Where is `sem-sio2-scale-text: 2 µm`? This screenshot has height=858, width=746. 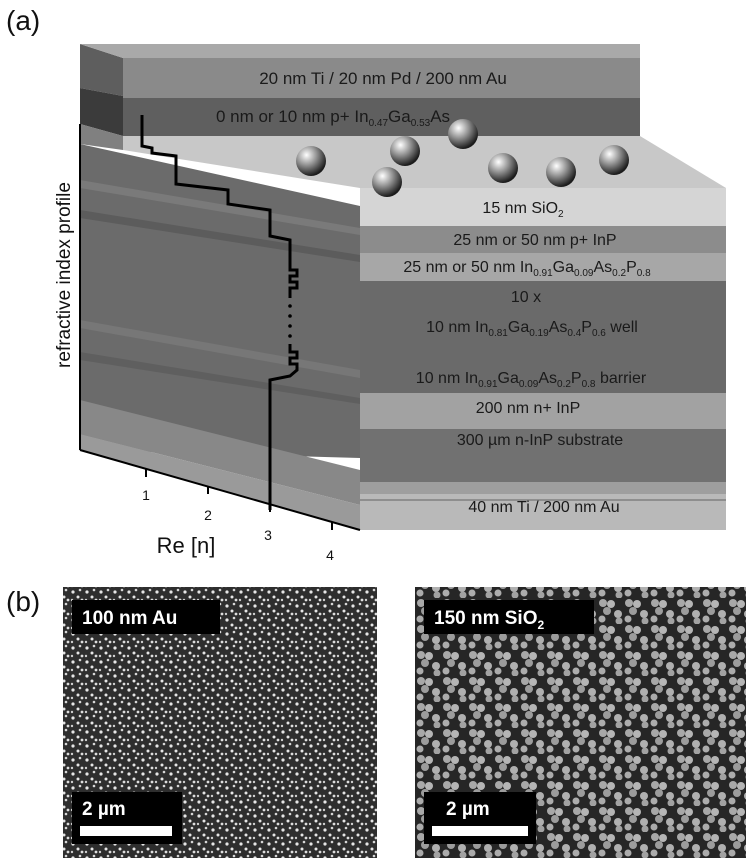 sem-sio2-scale-text: 2 µm is located at coordinates (468, 809).